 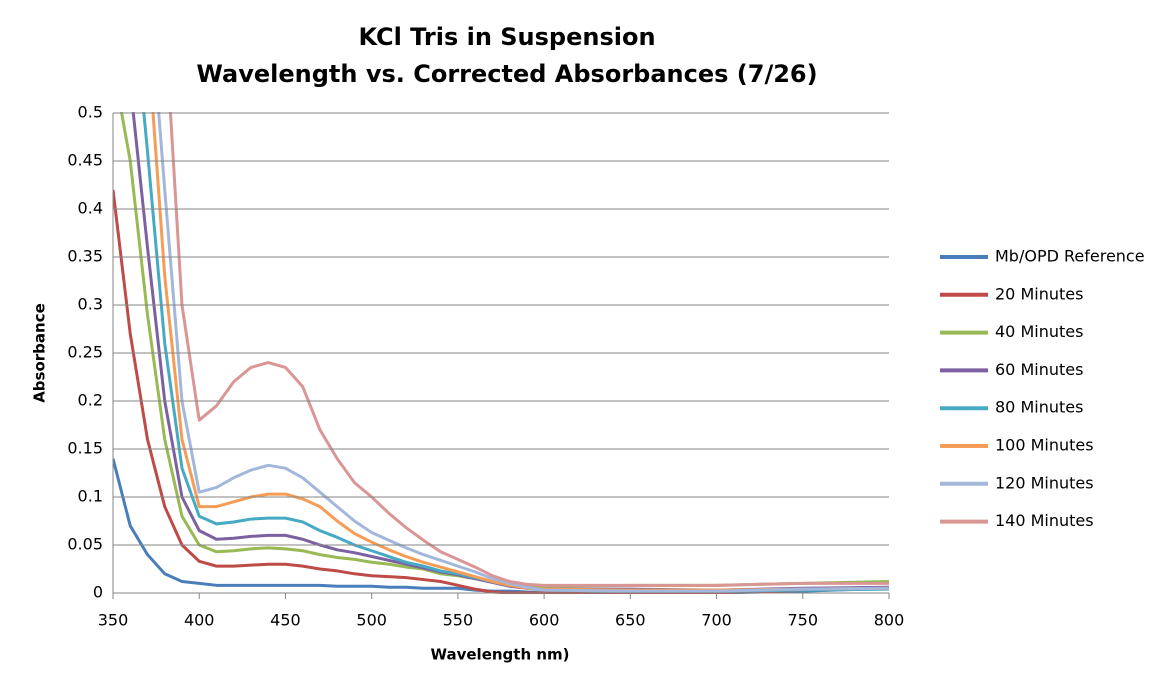 I want to click on y-axis-title: Absorbance, so click(x=40, y=353).